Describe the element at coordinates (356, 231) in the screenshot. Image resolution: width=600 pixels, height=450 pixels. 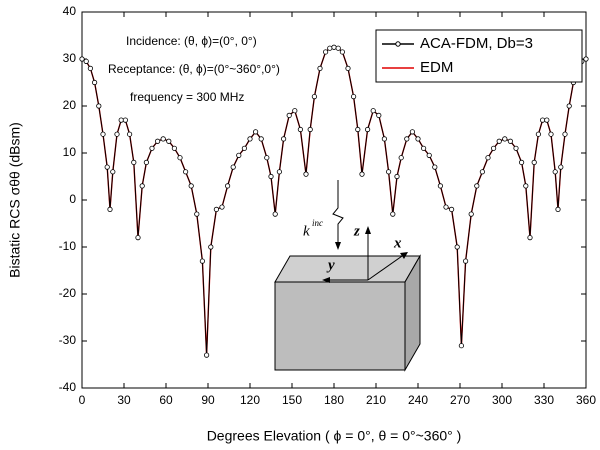
I see `z-label: z` at that location.